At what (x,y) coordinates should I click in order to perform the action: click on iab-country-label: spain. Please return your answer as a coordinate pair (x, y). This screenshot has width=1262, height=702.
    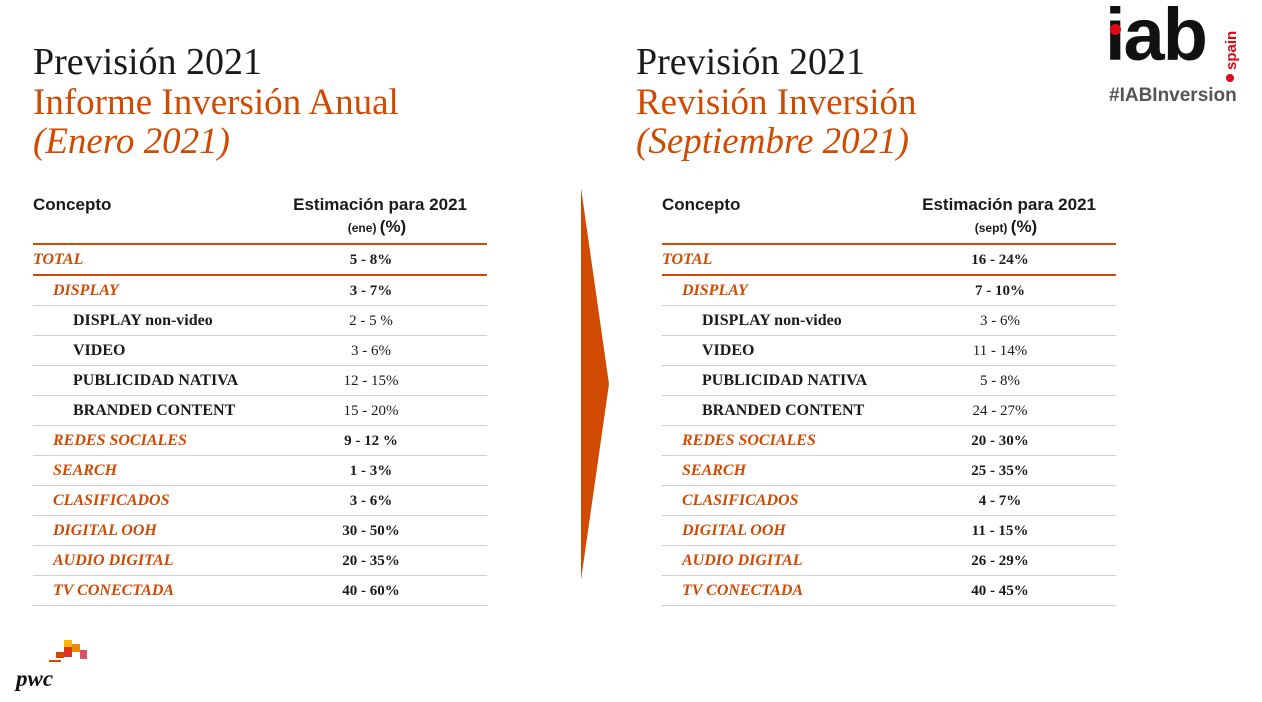
    Looking at the image, I should click on (1231, 56).